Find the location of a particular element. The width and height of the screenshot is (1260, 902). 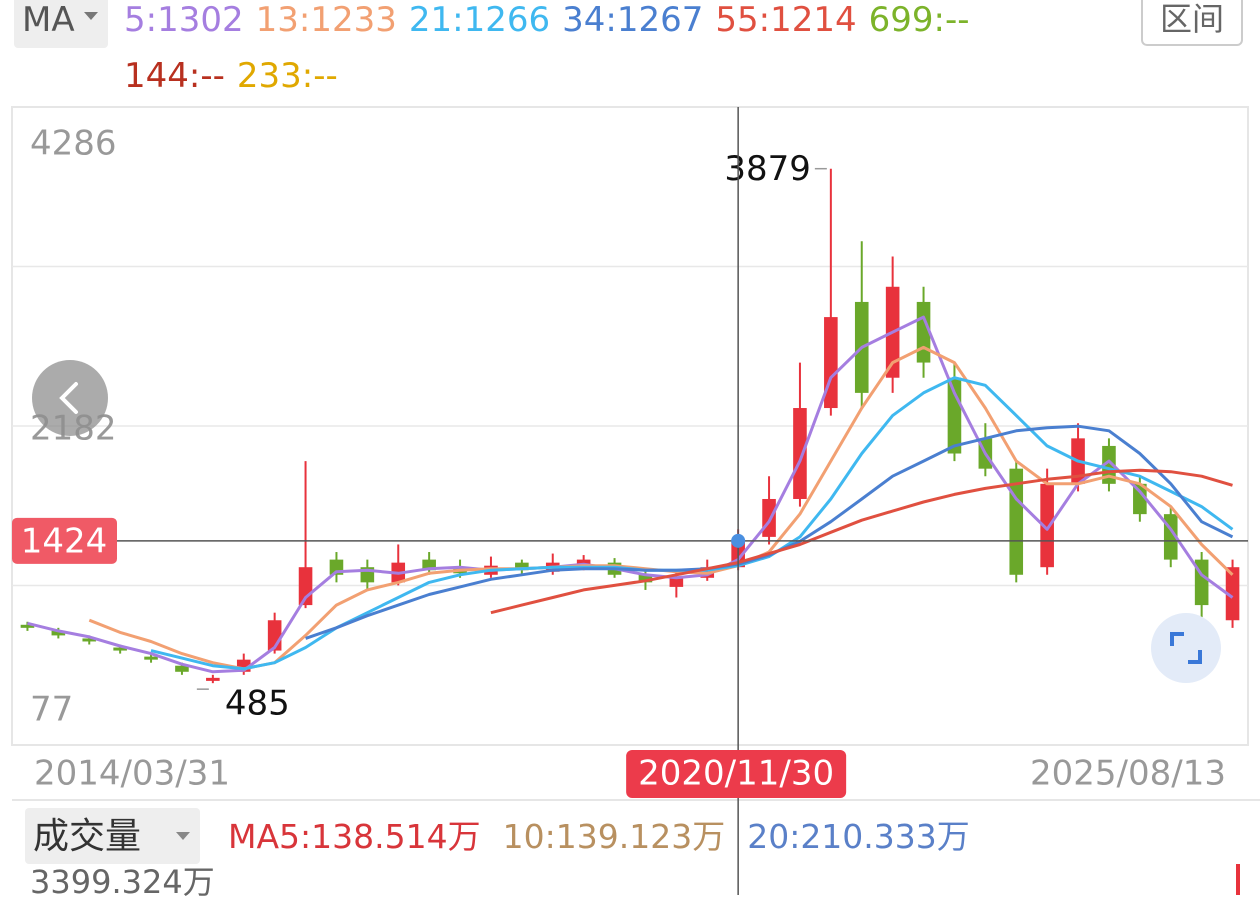

max-label: 3879 is located at coordinates (767, 169).